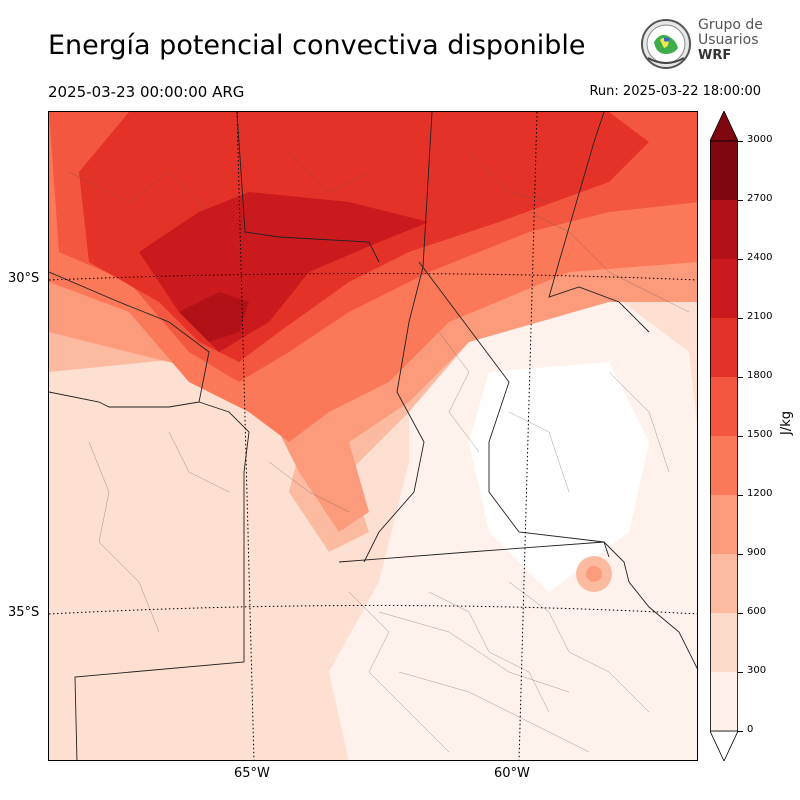  Describe the element at coordinates (715, 55) in the screenshot. I see `logo-line-3: WRF` at that location.